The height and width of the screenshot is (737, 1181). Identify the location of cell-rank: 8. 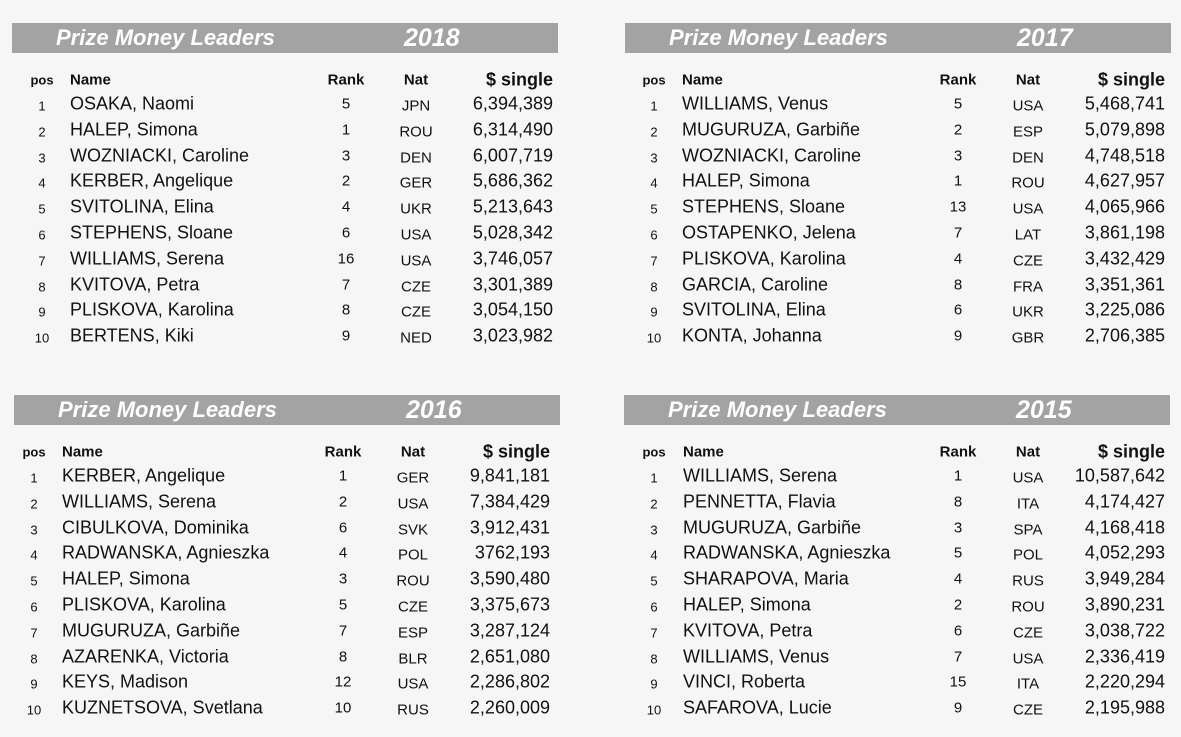
(958, 285).